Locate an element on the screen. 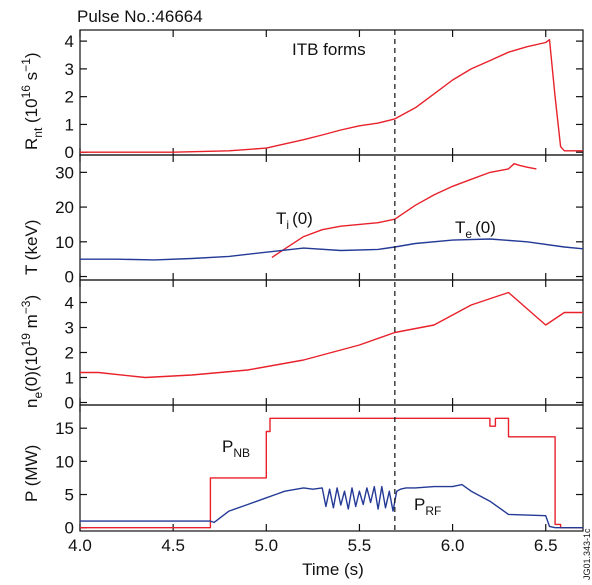  panel-ne-ytick-label: 2 is located at coordinates (69, 353).